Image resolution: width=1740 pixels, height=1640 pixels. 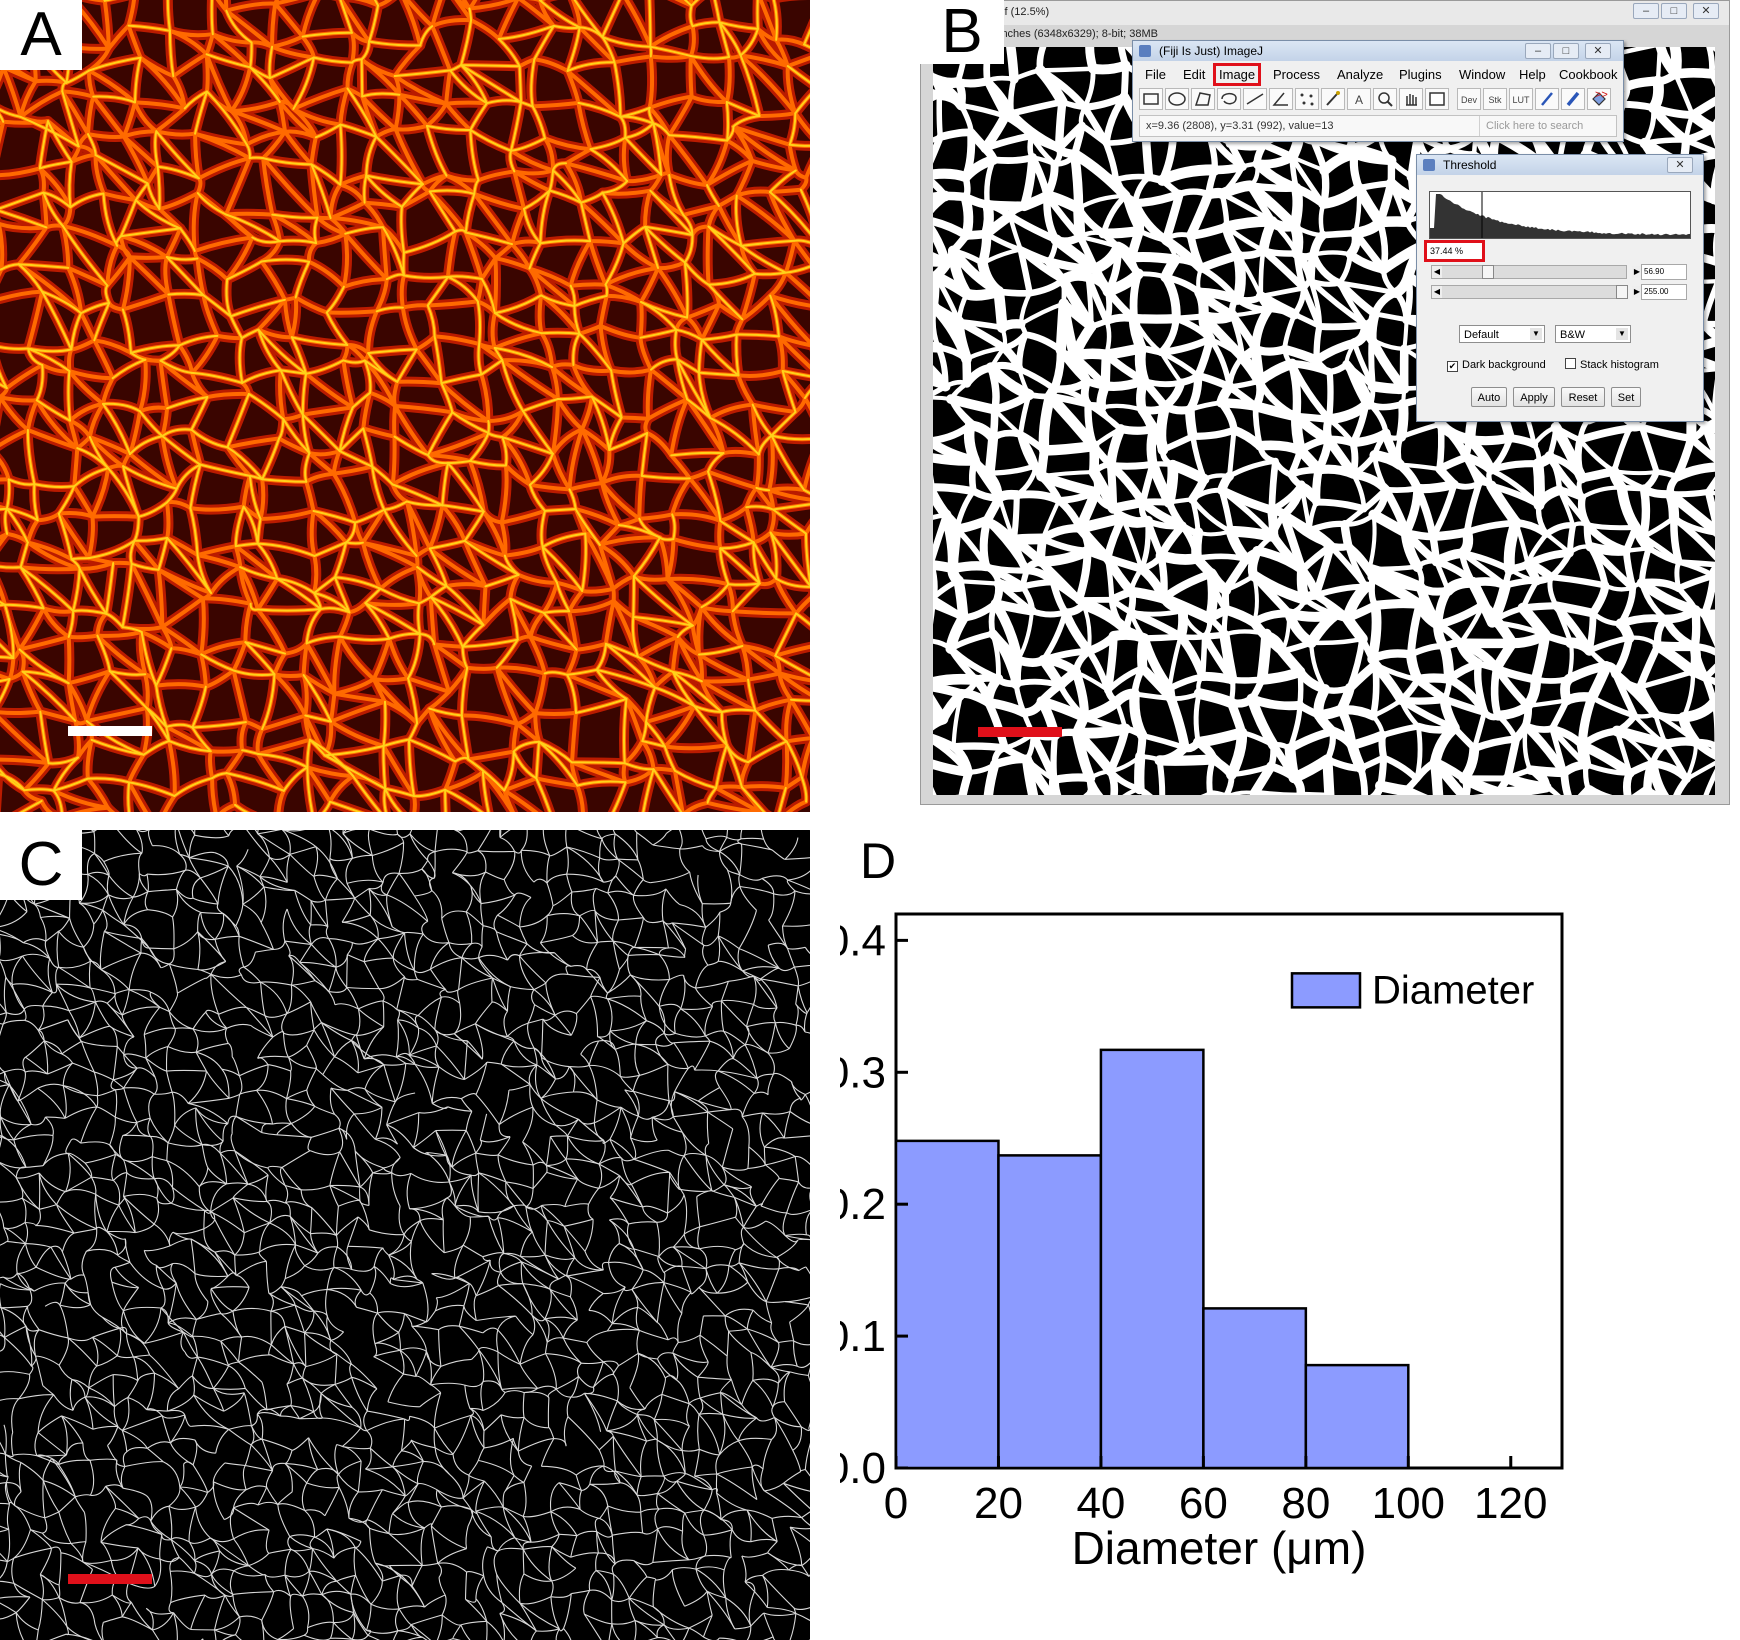 What do you see at coordinates (1145, 51) in the screenshot?
I see `fiji-app-icon` at bounding box center [1145, 51].